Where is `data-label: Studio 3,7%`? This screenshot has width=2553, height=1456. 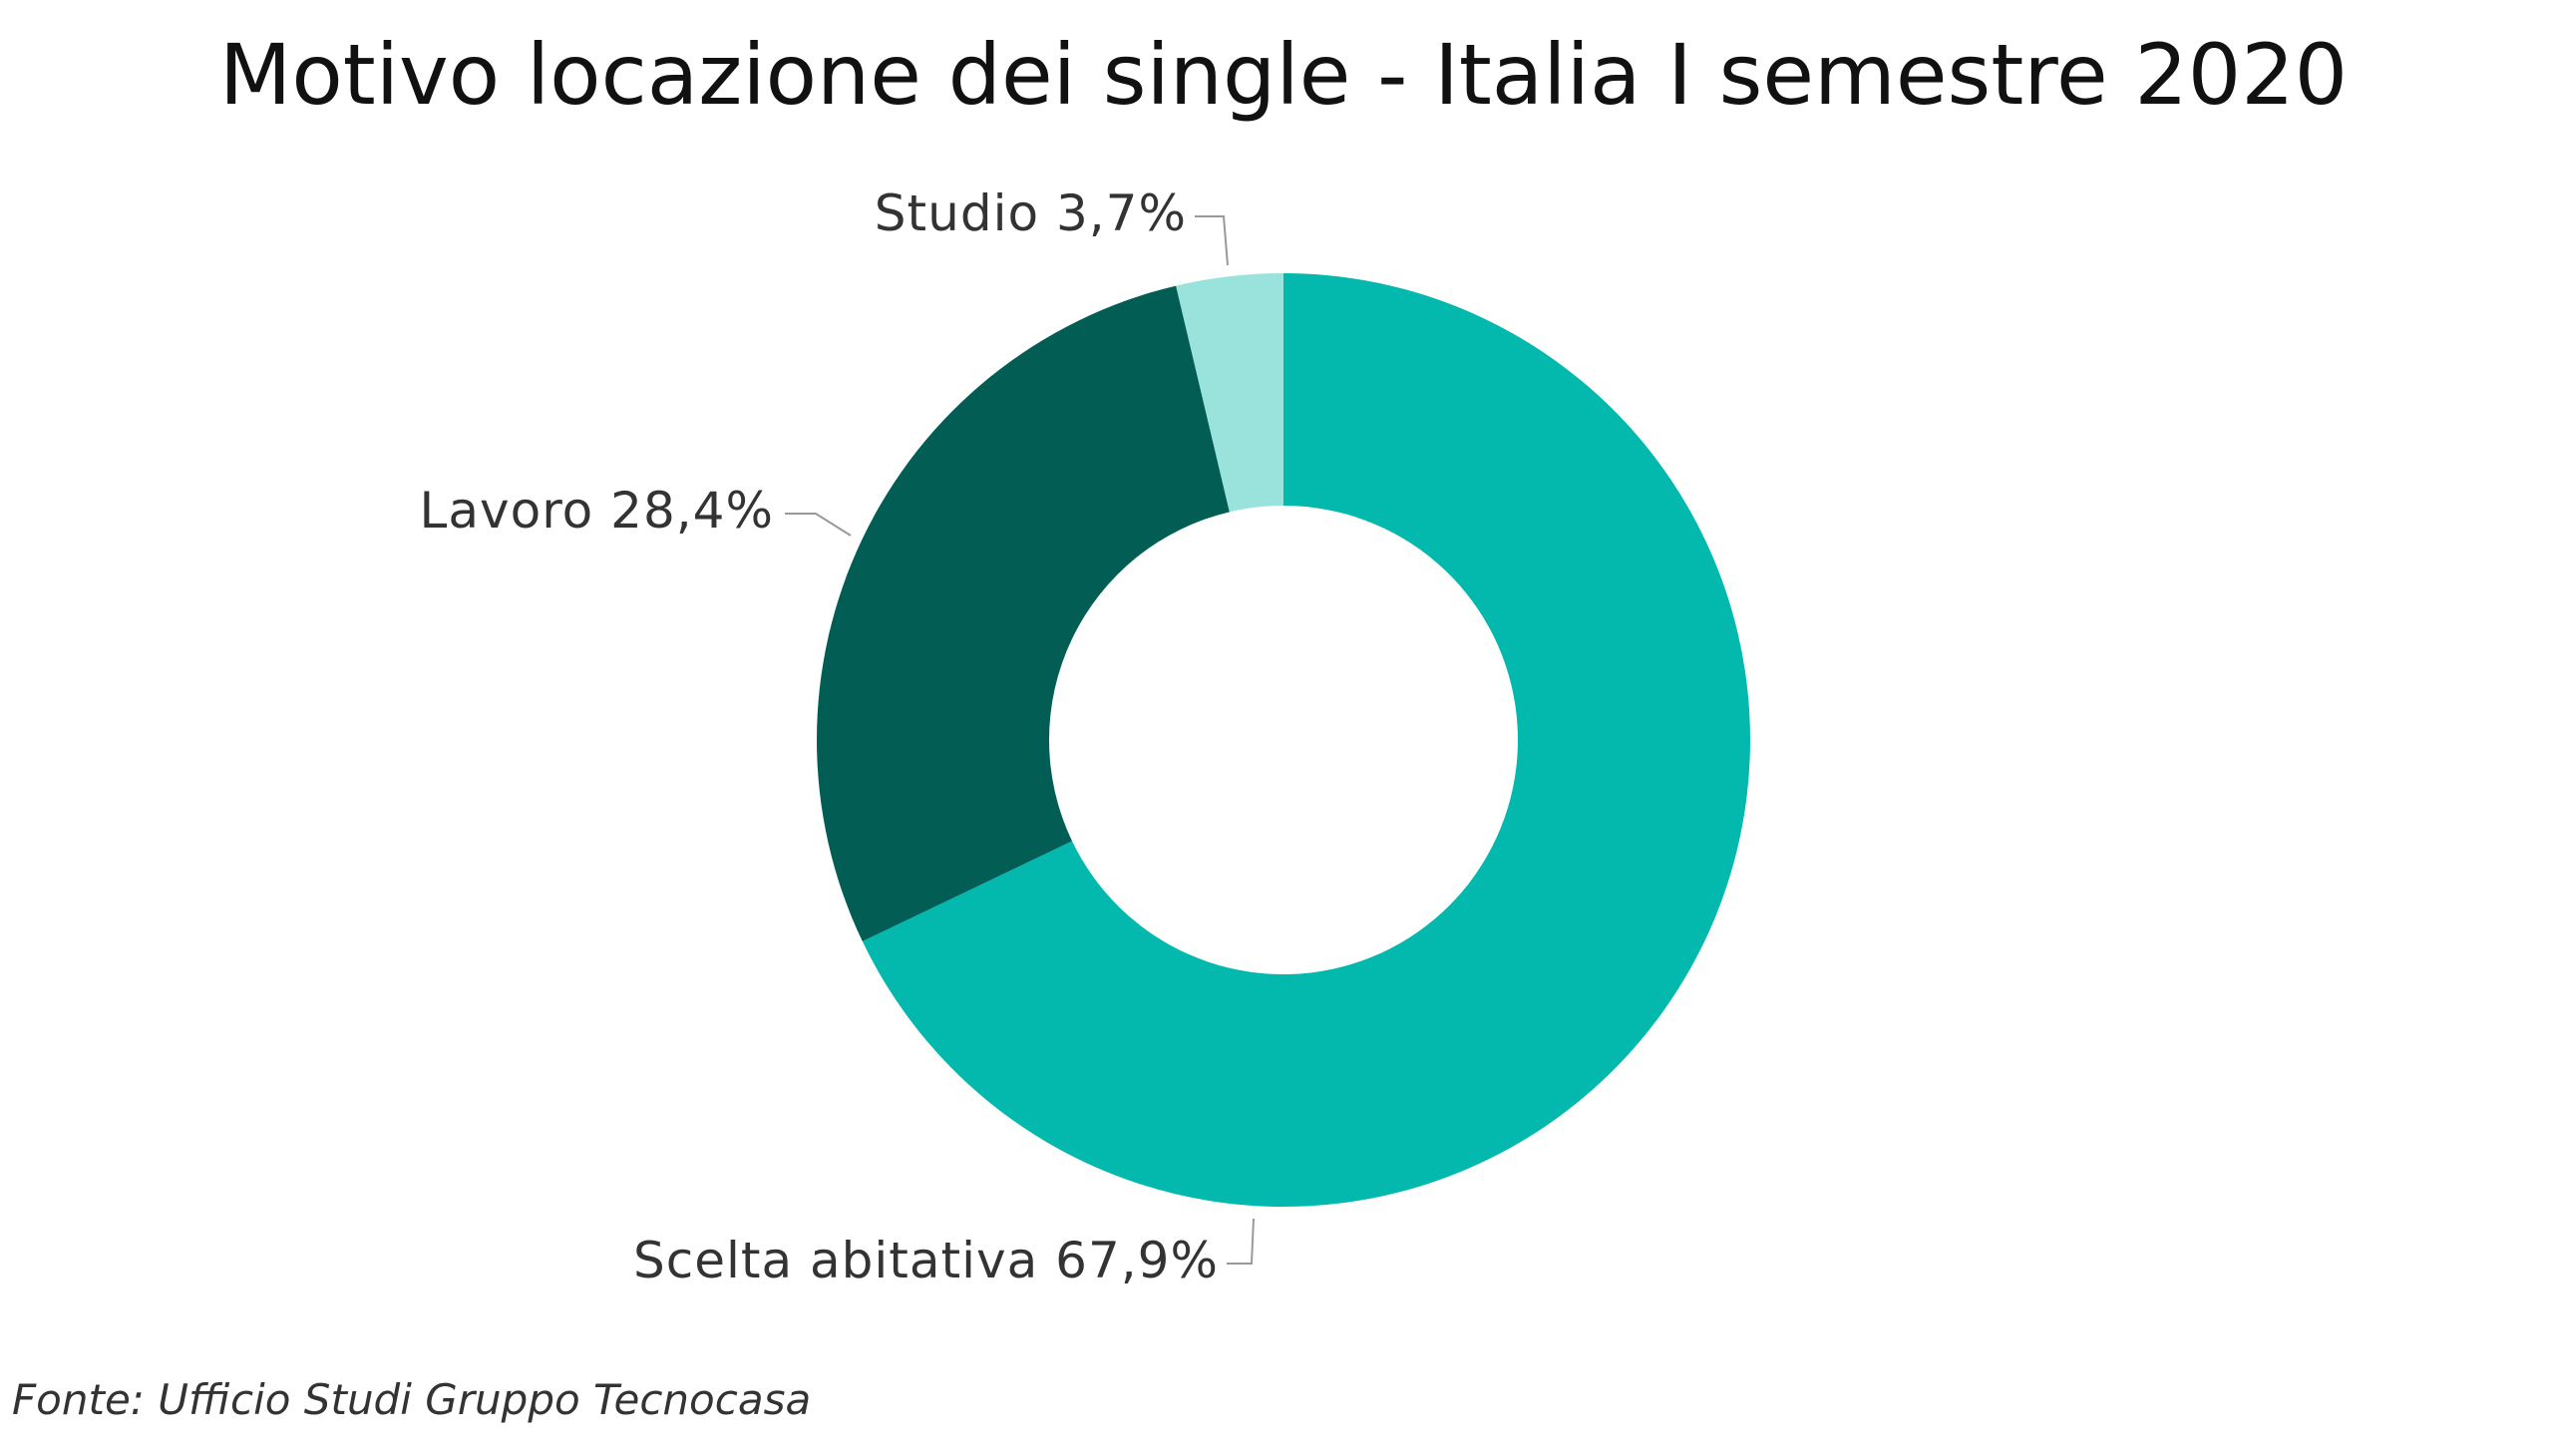
data-label: Studio 3,7% is located at coordinates (1031, 213).